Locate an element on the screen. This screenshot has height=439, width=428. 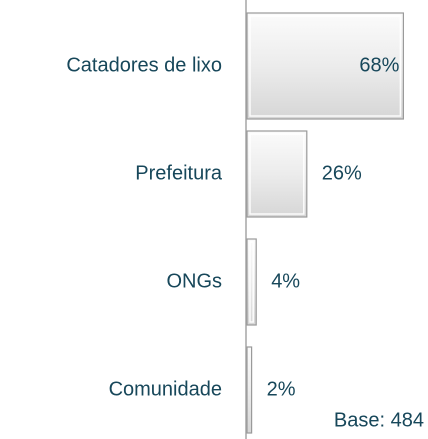
category-label: ONGs is located at coordinates (194, 281).